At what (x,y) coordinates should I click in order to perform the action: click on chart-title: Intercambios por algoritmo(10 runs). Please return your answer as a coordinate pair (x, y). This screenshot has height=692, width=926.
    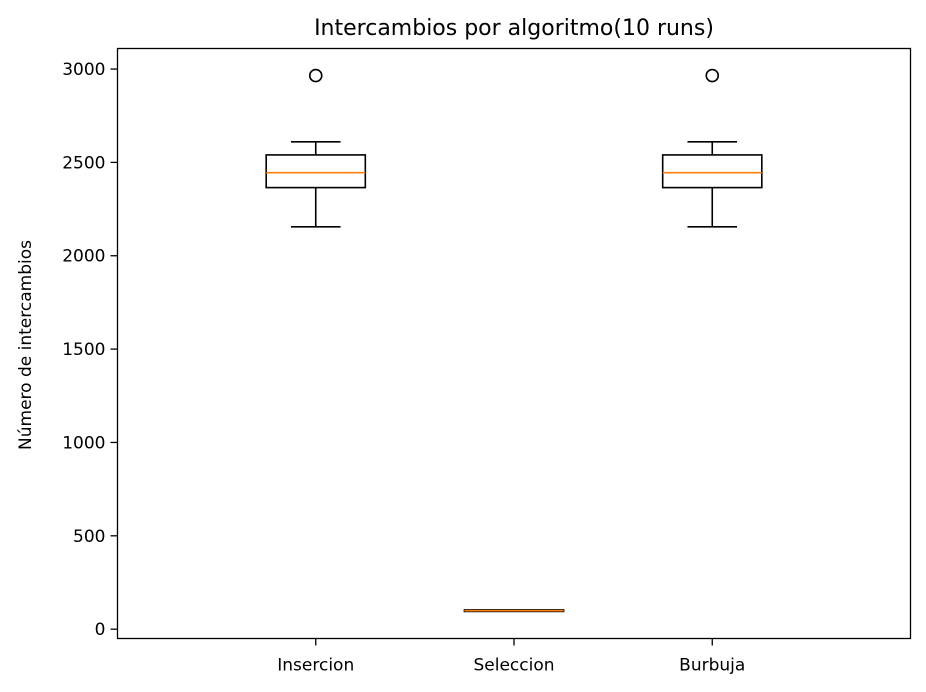
    Looking at the image, I should click on (514, 28).